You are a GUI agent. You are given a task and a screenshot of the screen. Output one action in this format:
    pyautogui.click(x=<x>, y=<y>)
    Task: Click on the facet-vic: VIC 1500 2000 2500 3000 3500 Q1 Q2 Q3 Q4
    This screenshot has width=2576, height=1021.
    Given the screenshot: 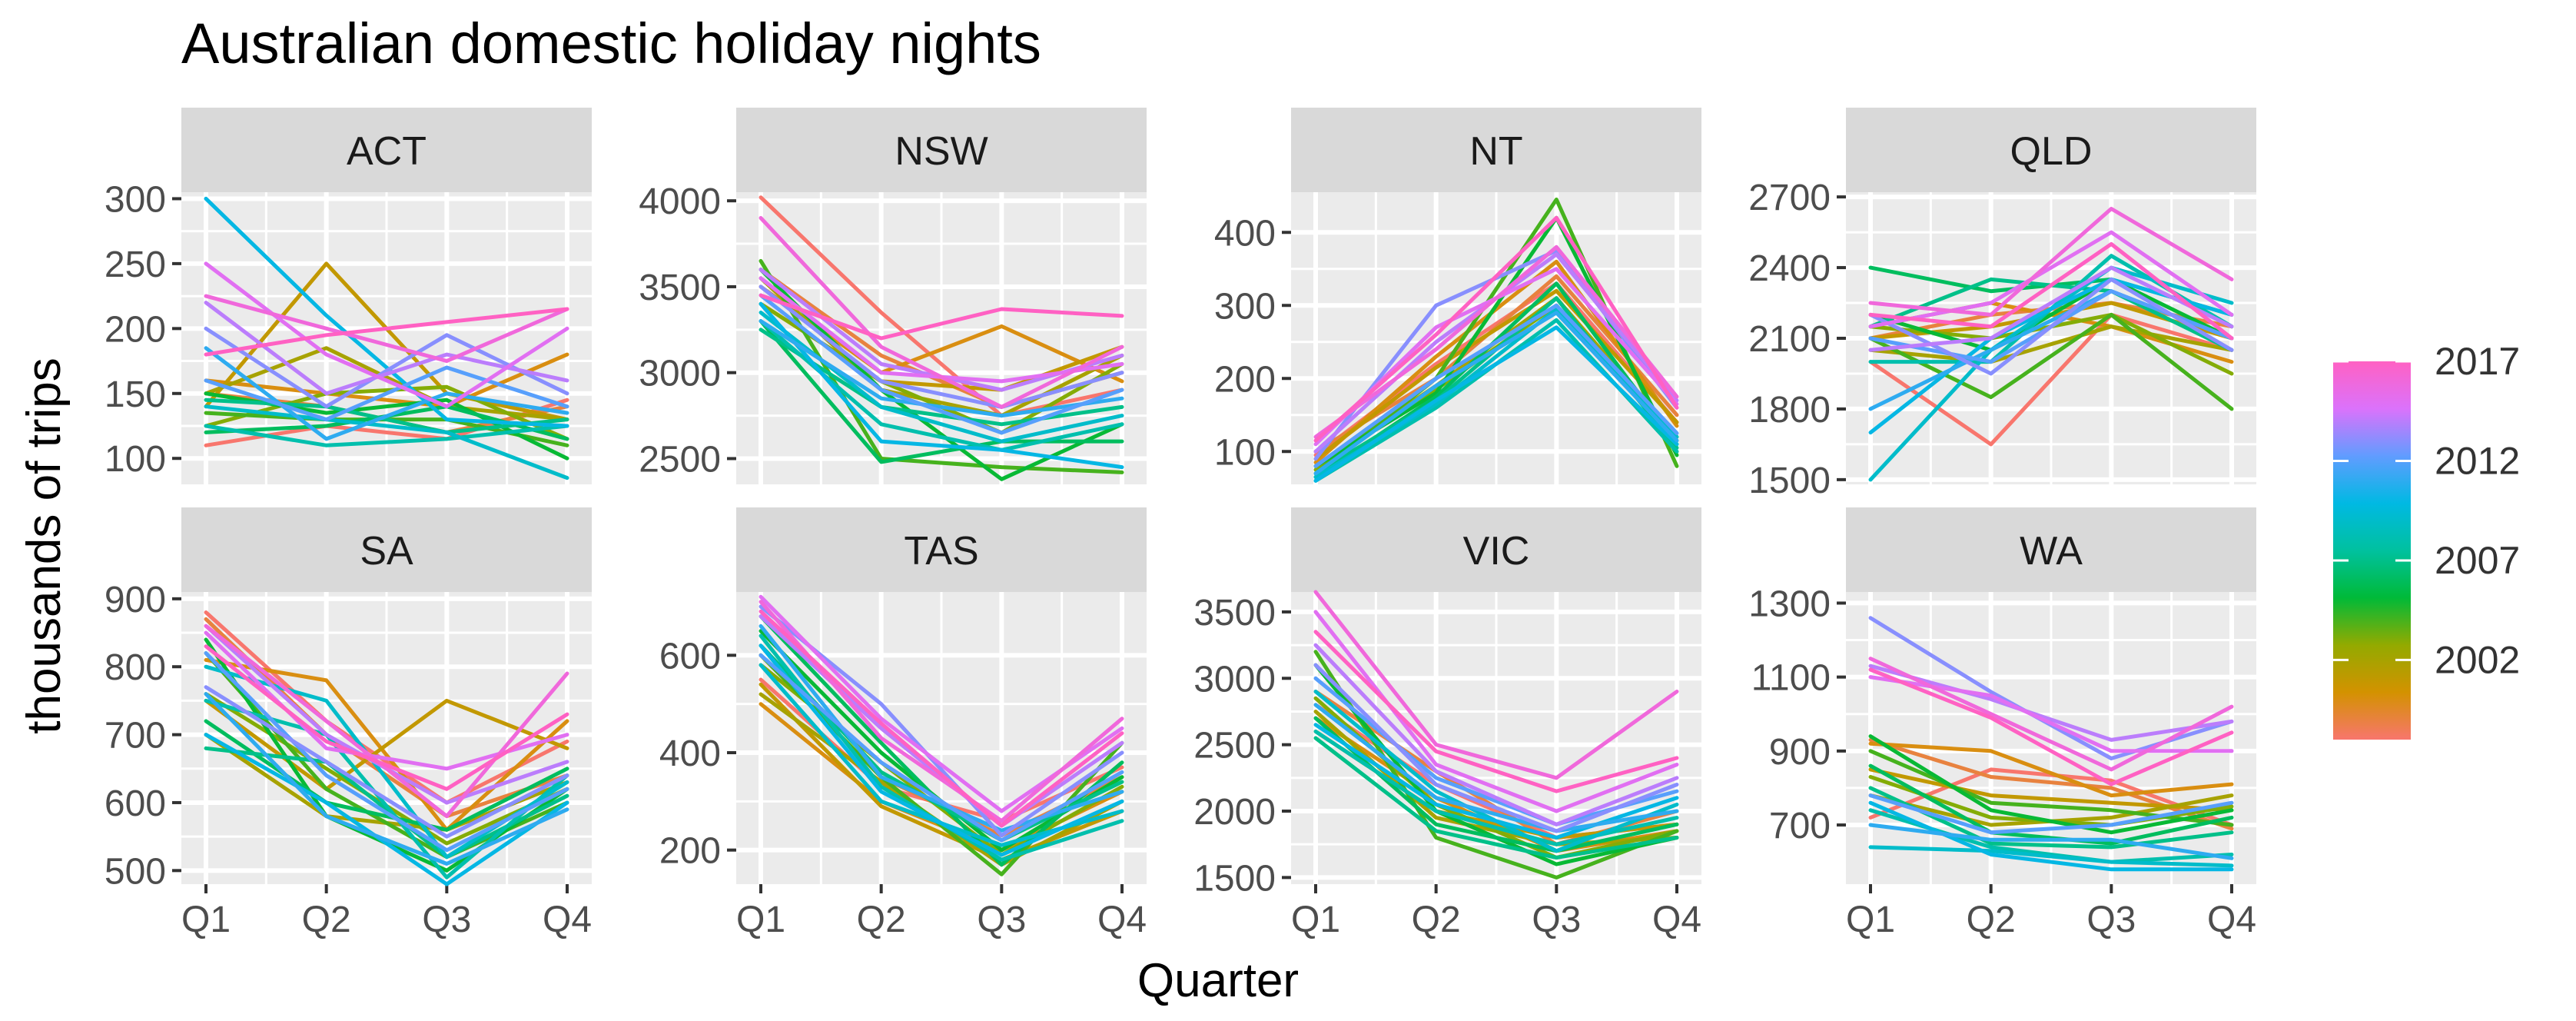 What is the action you would take?
    pyautogui.click(x=1447, y=723)
    